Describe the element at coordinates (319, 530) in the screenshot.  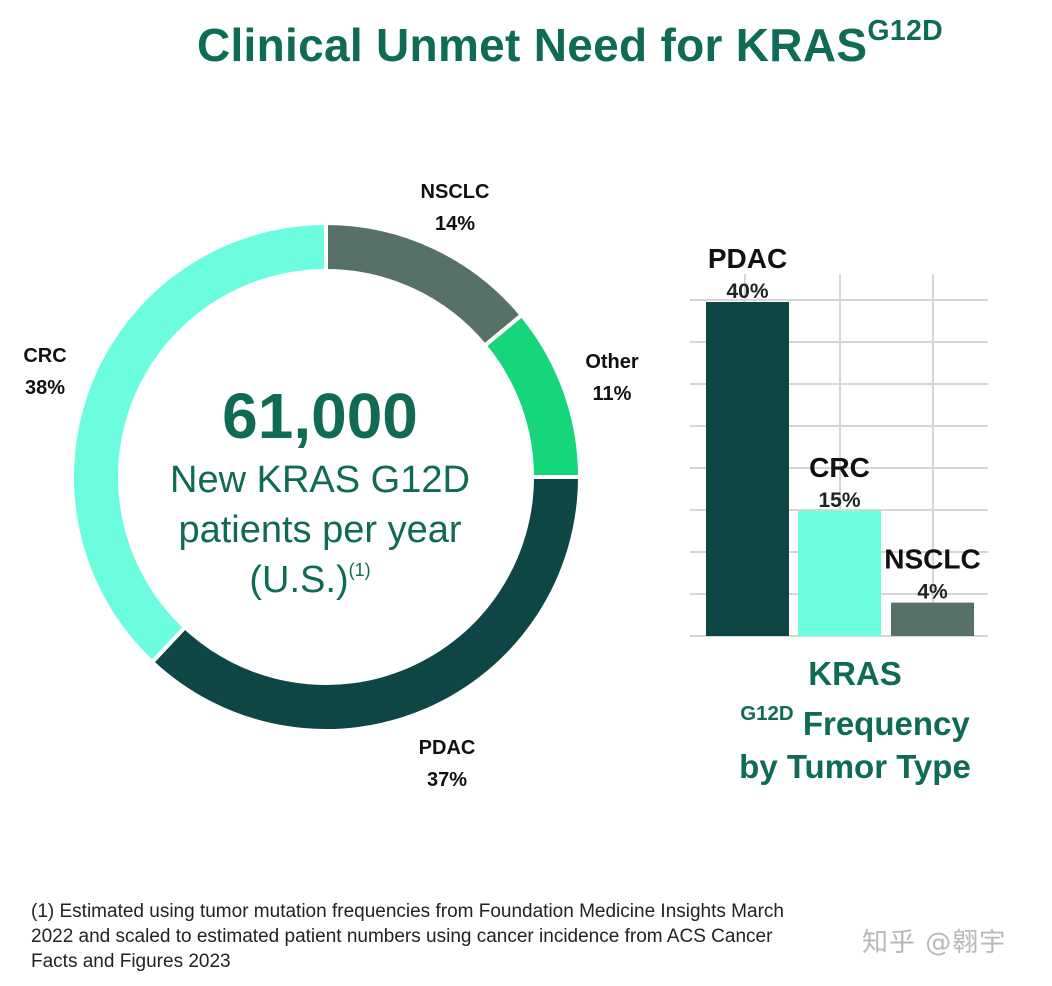
I see `donut-center-line2: patients per year` at that location.